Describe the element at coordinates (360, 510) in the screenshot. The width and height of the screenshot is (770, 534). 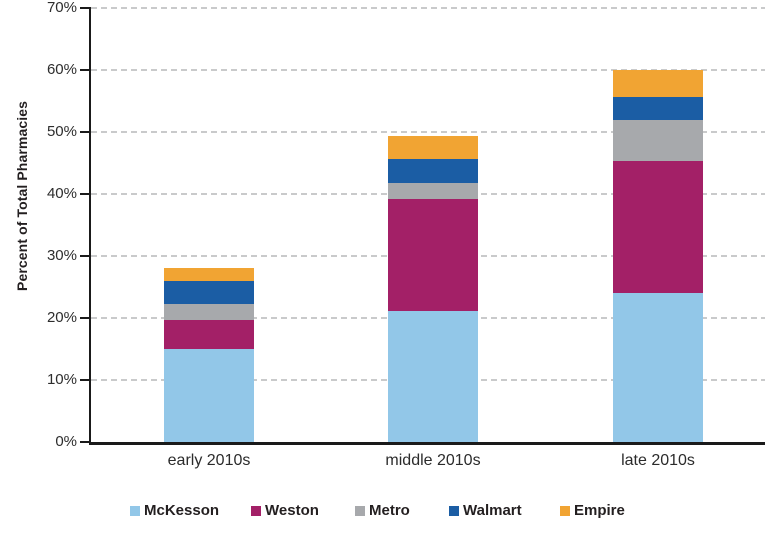
I see `metro-legend-swatch-icon` at that location.